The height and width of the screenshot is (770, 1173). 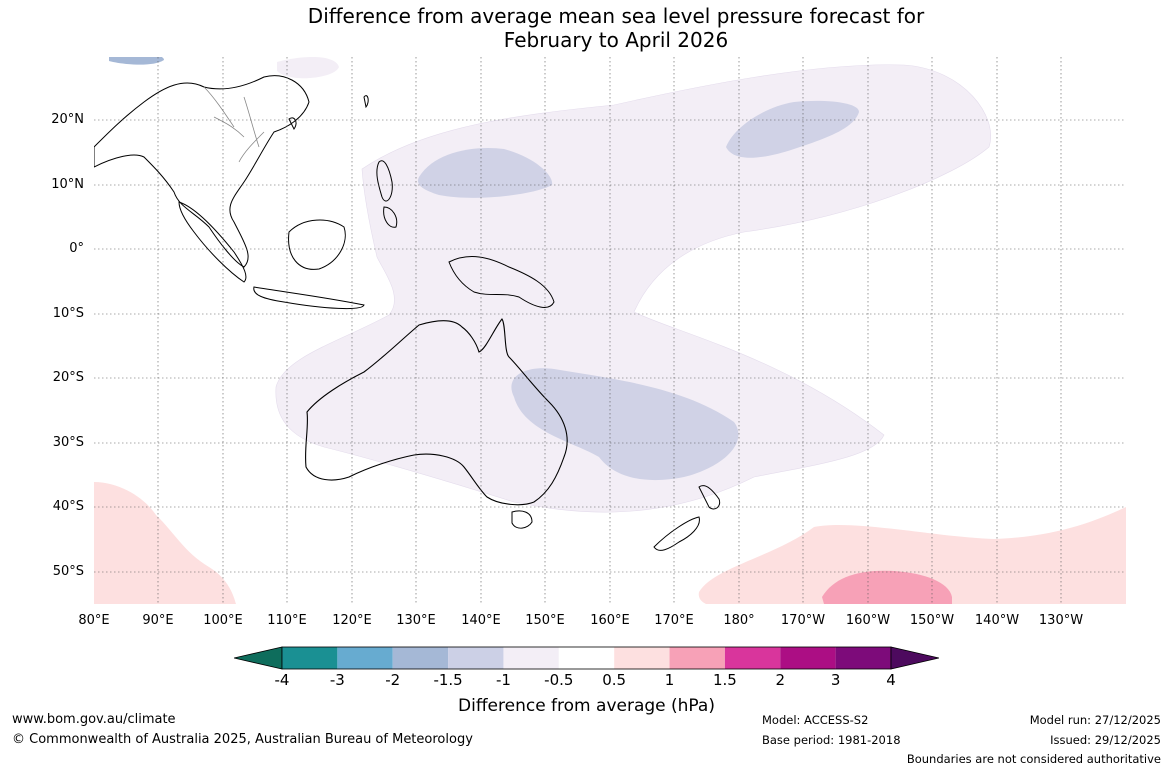 I want to click on lon-label-170w: 170°W, so click(x=803, y=620).